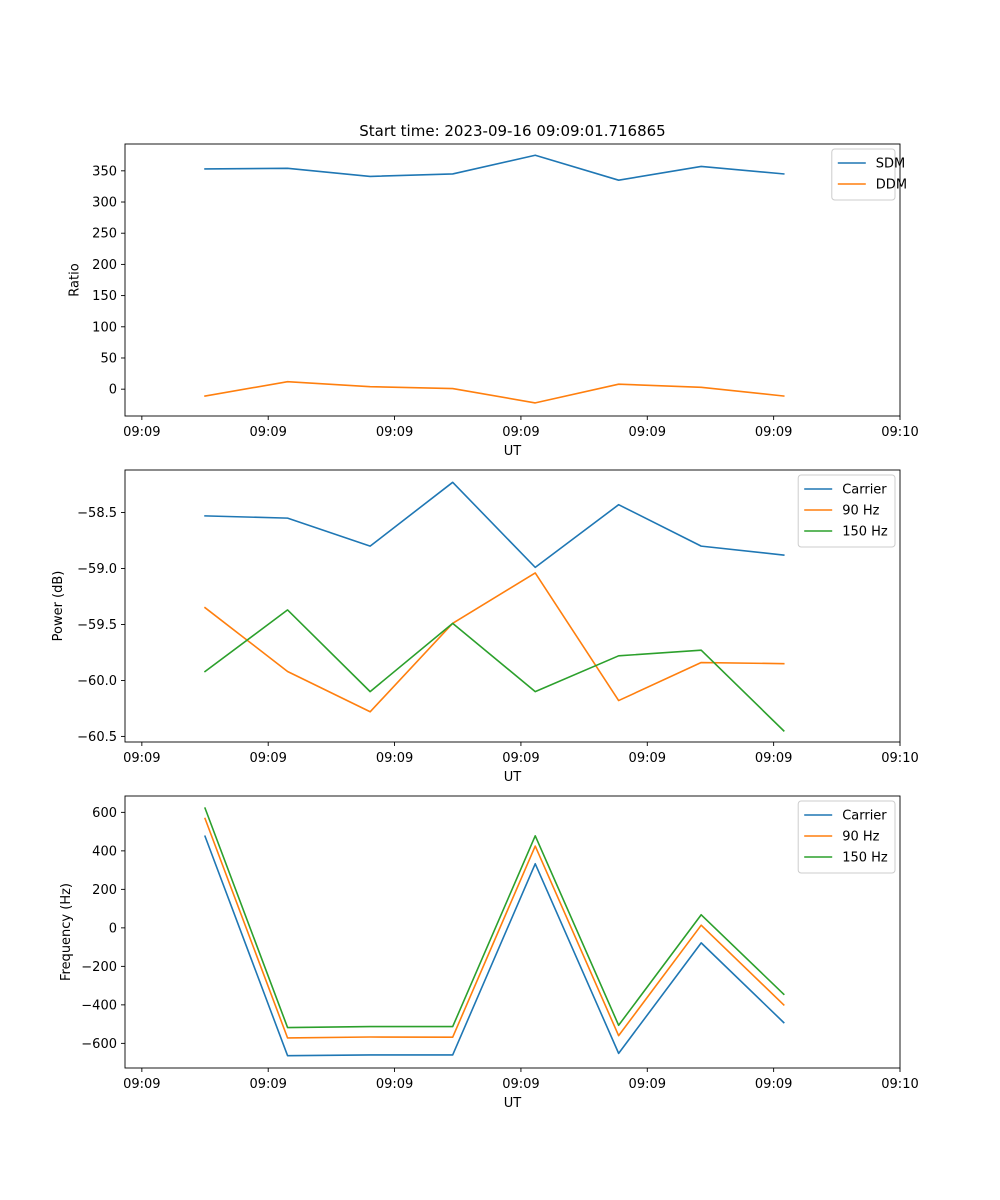 The image size is (1000, 1200). What do you see at coordinates (104, 296) in the screenshot?
I see `y-tick-label: 150` at bounding box center [104, 296].